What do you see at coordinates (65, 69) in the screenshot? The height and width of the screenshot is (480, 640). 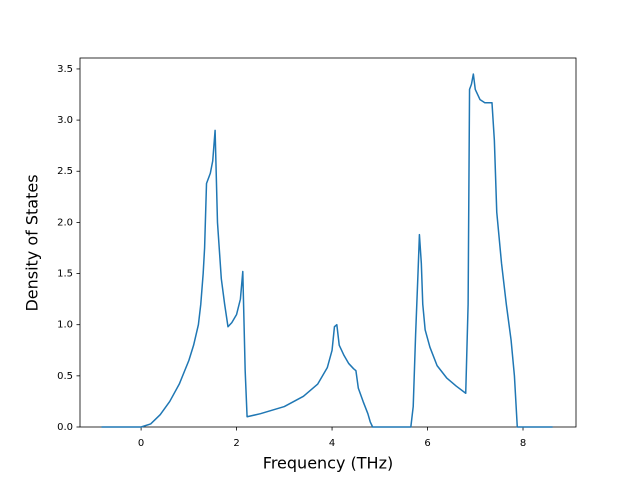 I see `y-tick-label: 3.5` at bounding box center [65, 69].